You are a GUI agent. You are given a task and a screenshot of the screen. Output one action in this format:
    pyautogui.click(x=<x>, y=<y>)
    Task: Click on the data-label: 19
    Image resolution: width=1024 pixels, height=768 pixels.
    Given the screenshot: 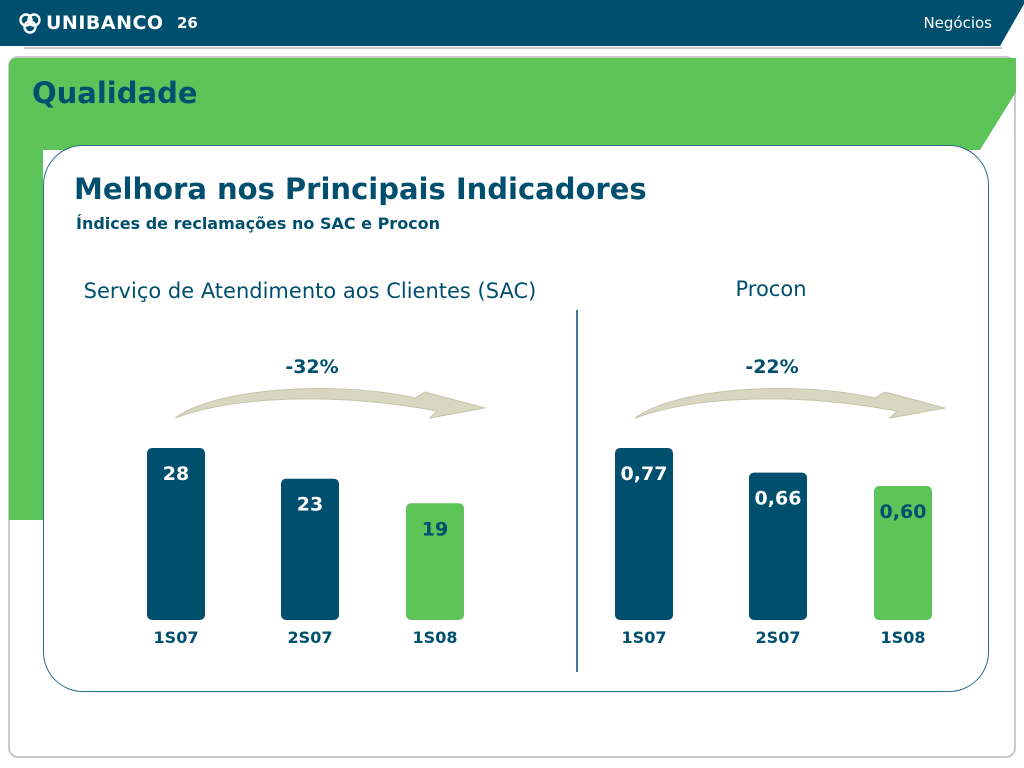 What is the action you would take?
    pyautogui.click(x=435, y=529)
    